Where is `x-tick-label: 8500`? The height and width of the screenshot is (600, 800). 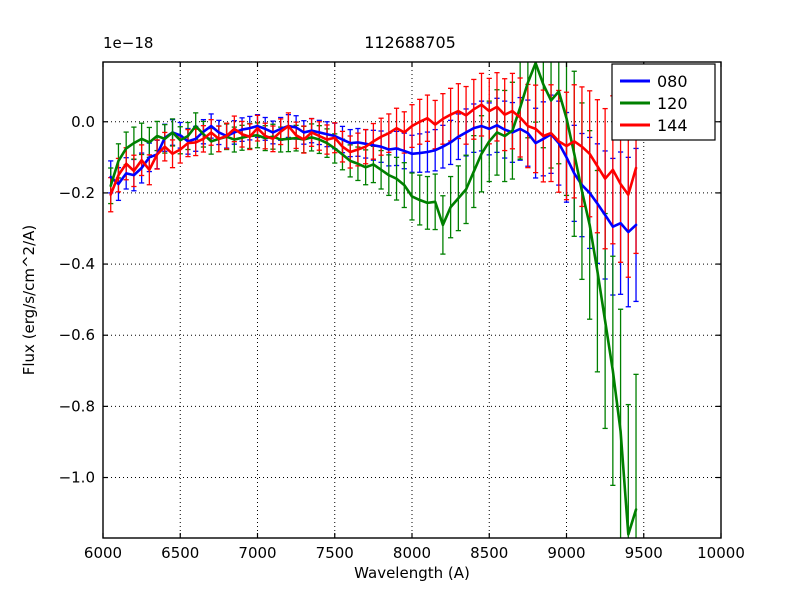
x-tick-label: 8500 is located at coordinates (489, 553).